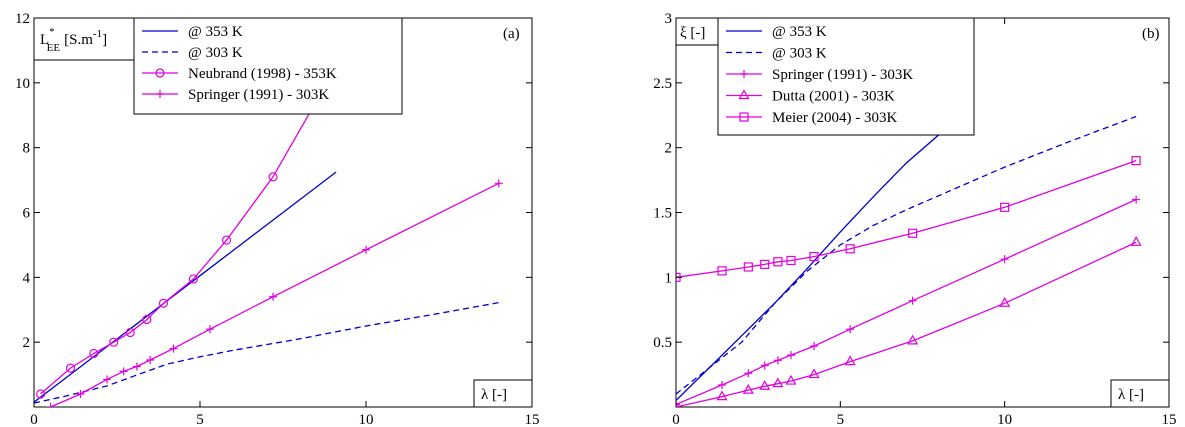  Describe the element at coordinates (73, 40) in the screenshot. I see `ylabel-a: L* EE [S.m-1]` at that location.